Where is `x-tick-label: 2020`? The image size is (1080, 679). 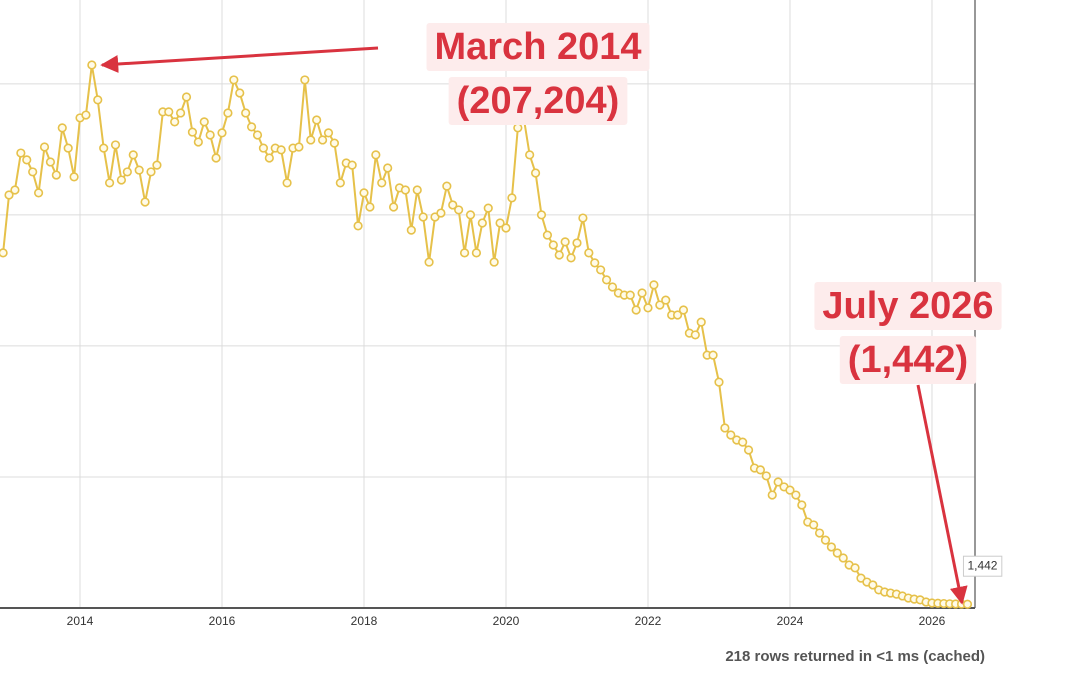 x-tick-label: 2020 is located at coordinates (506, 621).